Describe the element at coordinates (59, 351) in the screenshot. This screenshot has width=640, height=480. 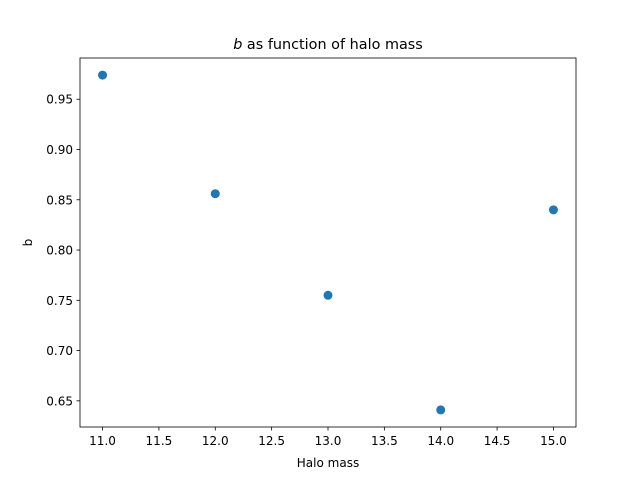
I see `y-tick-label: 0.70` at that location.